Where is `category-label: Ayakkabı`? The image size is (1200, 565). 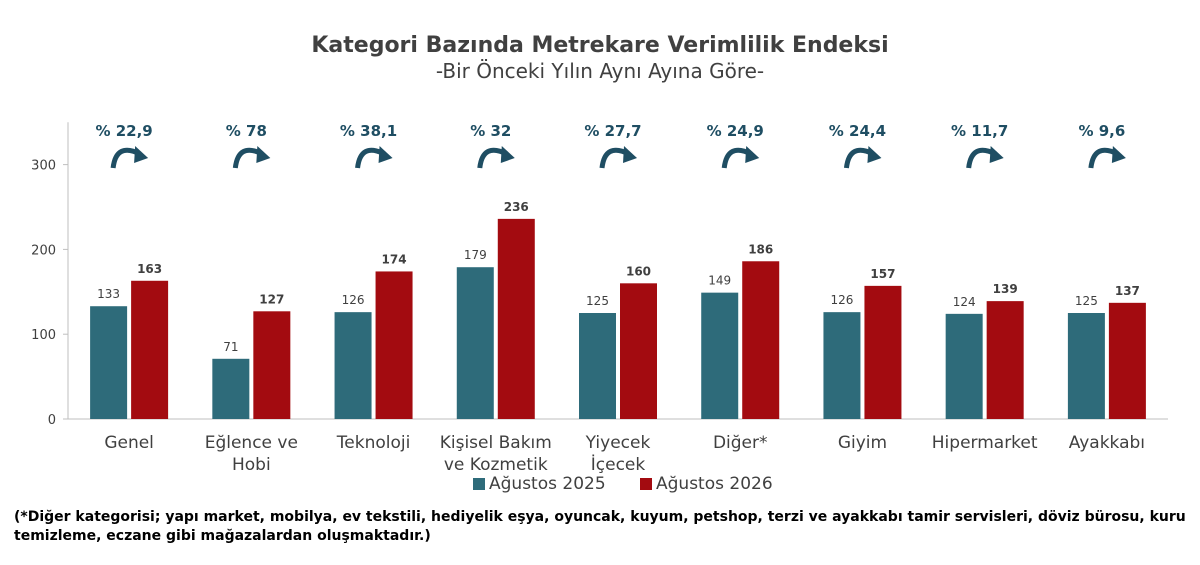
category-label: Ayakkabı is located at coordinates (1107, 443).